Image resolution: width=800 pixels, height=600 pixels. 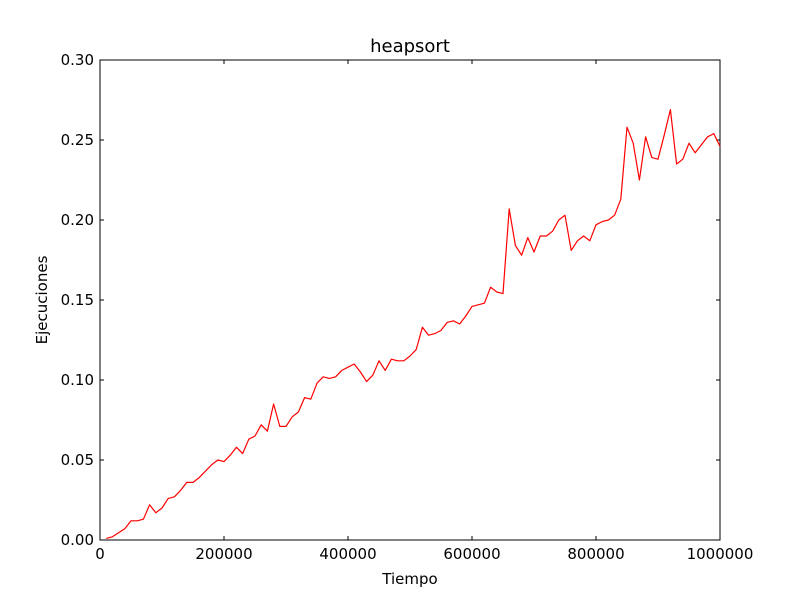 What do you see at coordinates (77, 140) in the screenshot?
I see `y-tick-label: 0.25` at bounding box center [77, 140].